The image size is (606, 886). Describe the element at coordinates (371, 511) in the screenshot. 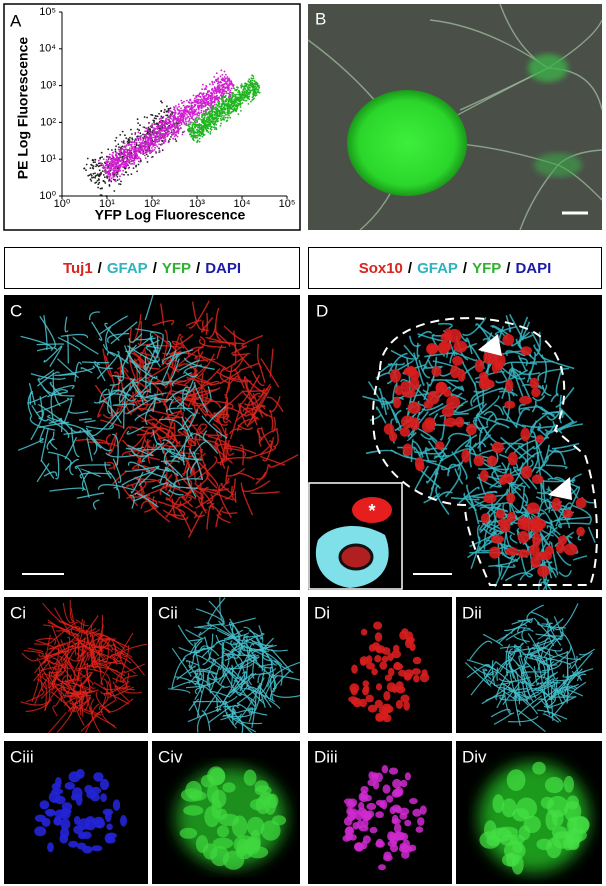

I see `inset-mark: *` at that location.